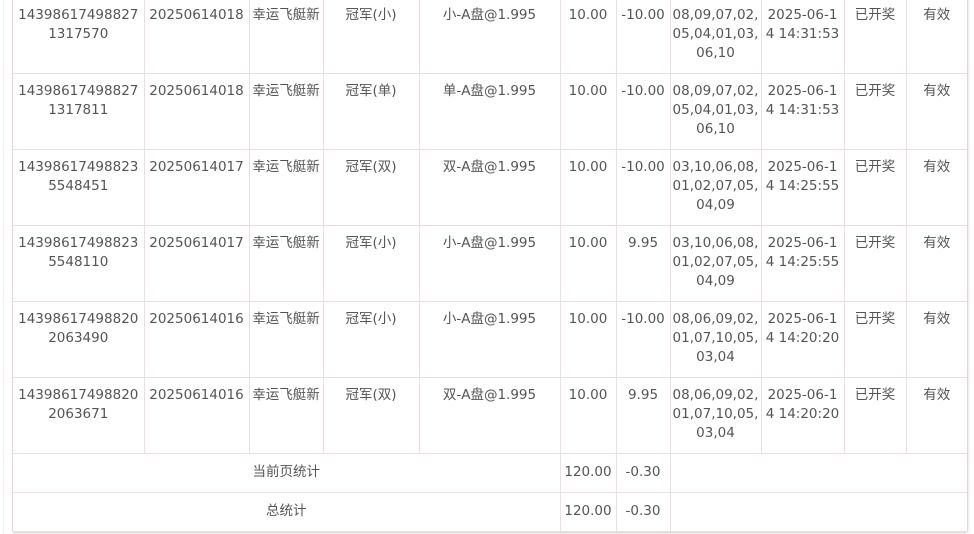 Image resolution: width=974 pixels, height=534 pixels. I want to click on play-type: 冠军(单), so click(371, 111).